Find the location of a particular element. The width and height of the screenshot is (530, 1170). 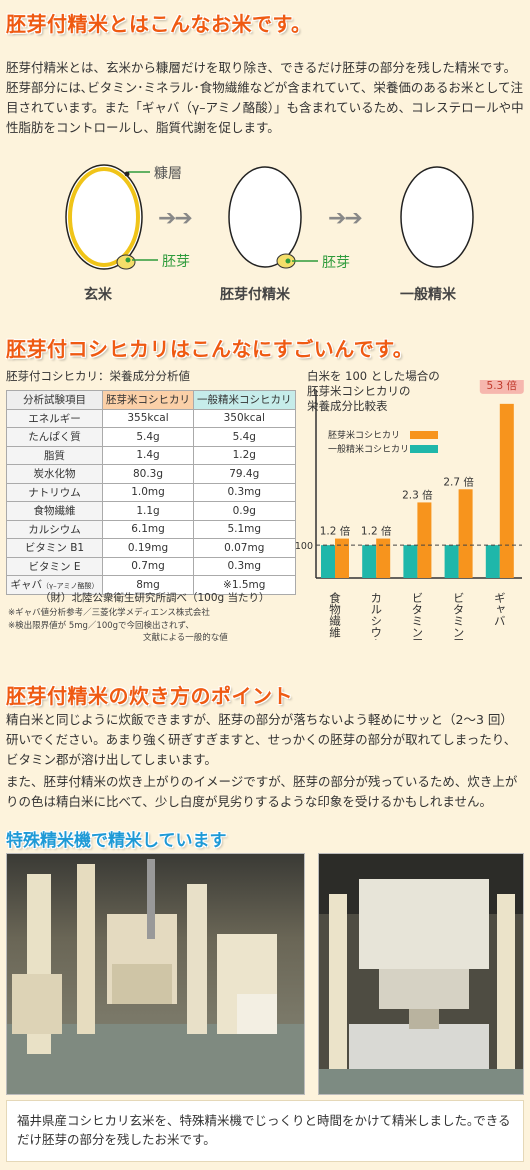

table-note-1: ※ギャバ値分析参考／三菱化学メディエンス株式会社 is located at coordinates (109, 613).